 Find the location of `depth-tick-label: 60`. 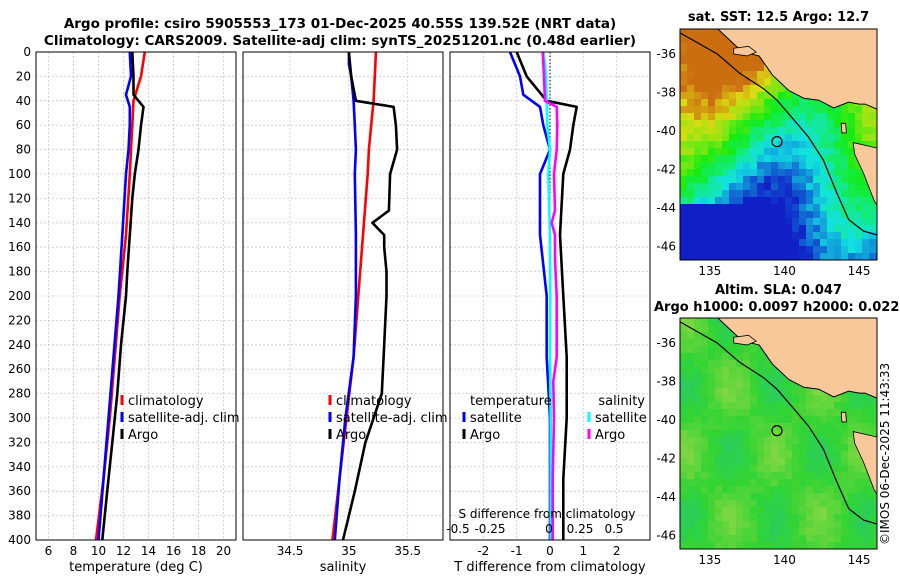

depth-tick-label: 60 is located at coordinates (23, 125).